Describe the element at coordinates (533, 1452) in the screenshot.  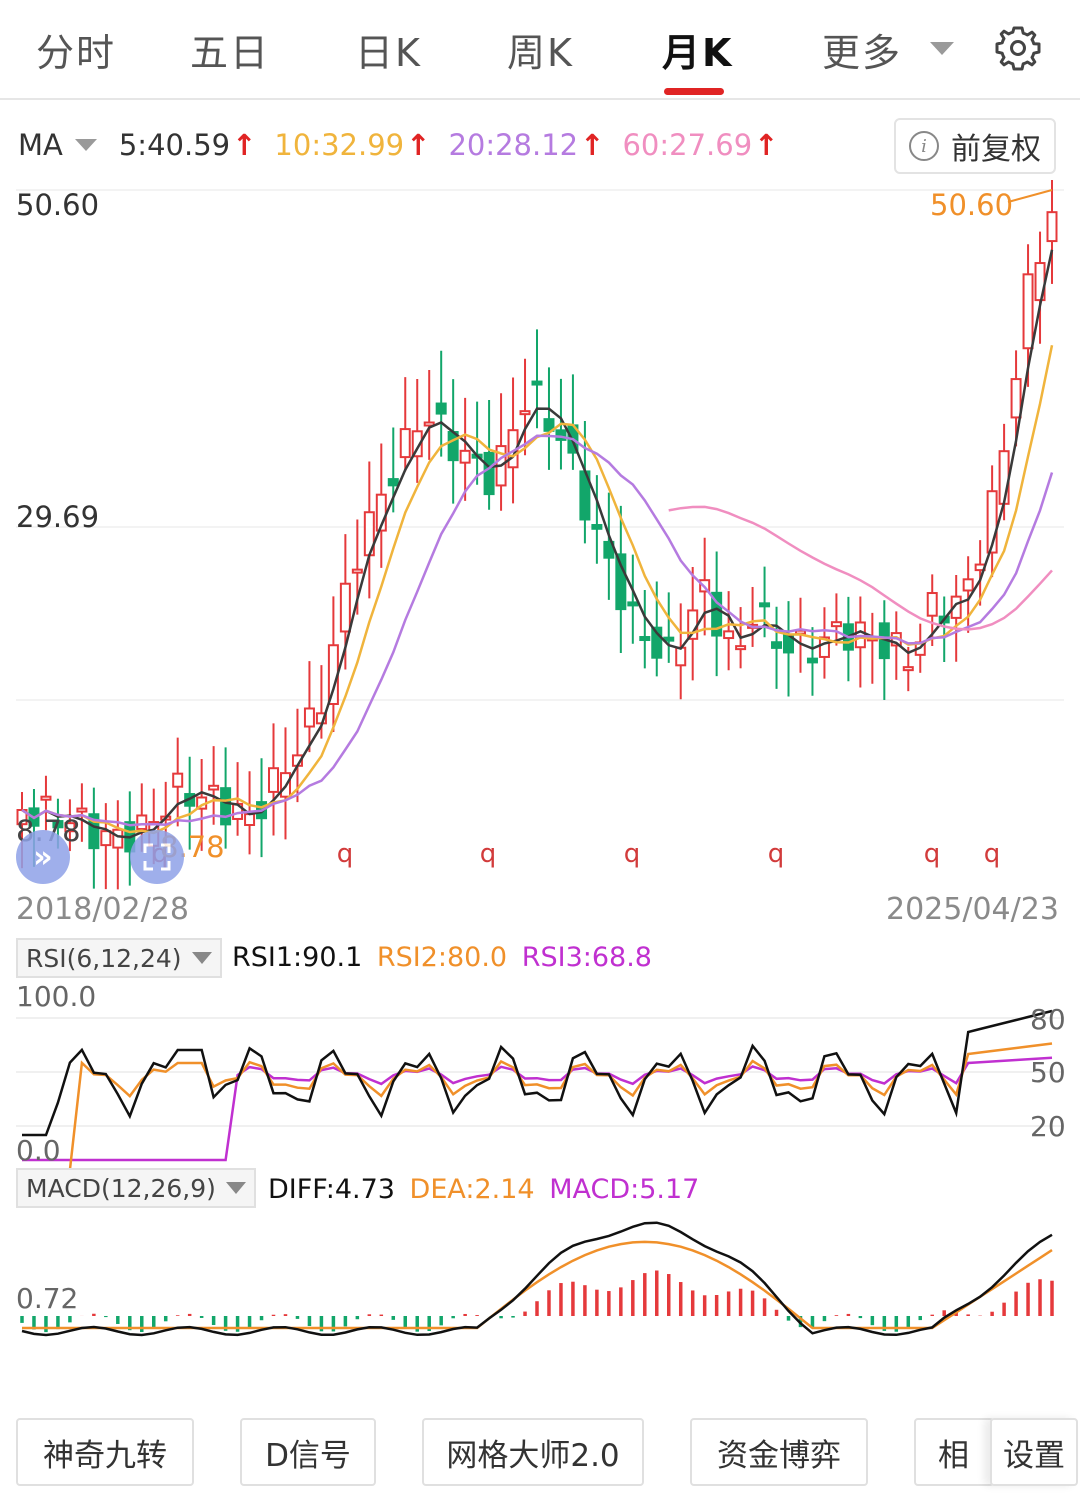
I see `grid-master-button: 网格大师2.0` at that location.